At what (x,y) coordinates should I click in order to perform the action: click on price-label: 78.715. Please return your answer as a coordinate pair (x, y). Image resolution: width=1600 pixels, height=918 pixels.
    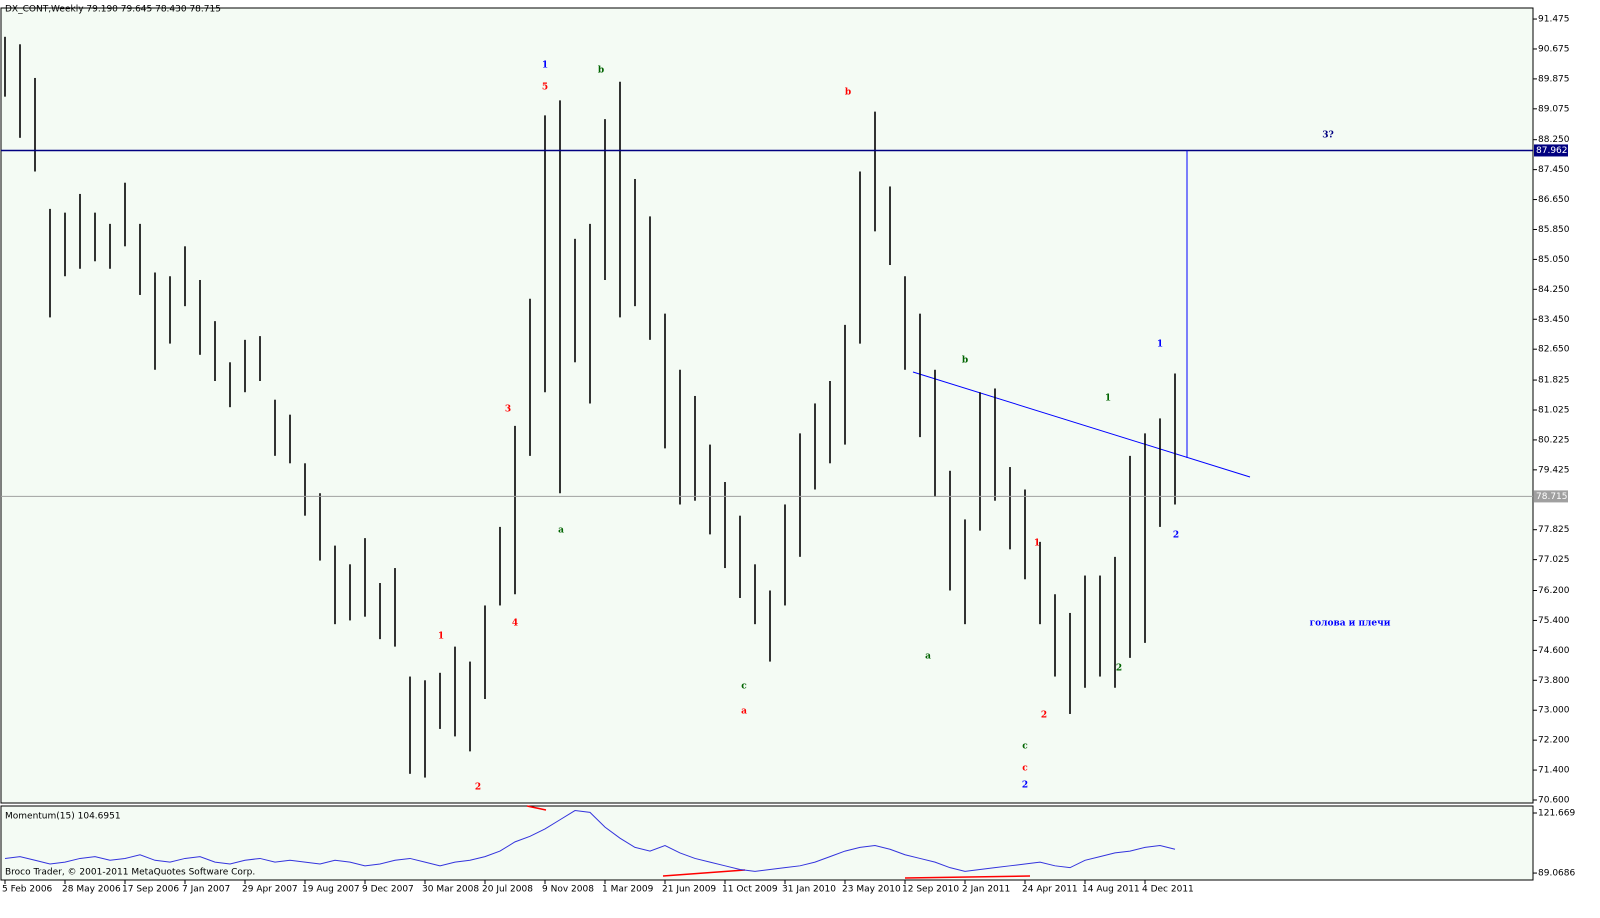
    Looking at the image, I should click on (1552, 497).